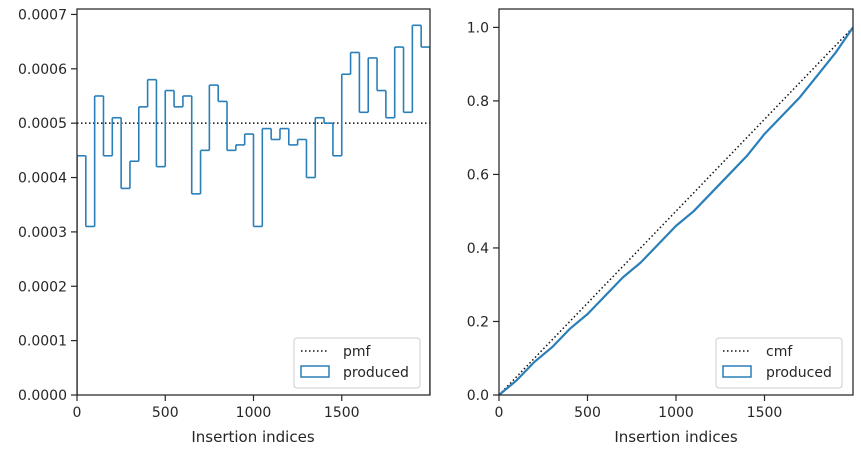  Describe the element at coordinates (478, 322) in the screenshot. I see `right-y-tick-label: 0.2` at that location.